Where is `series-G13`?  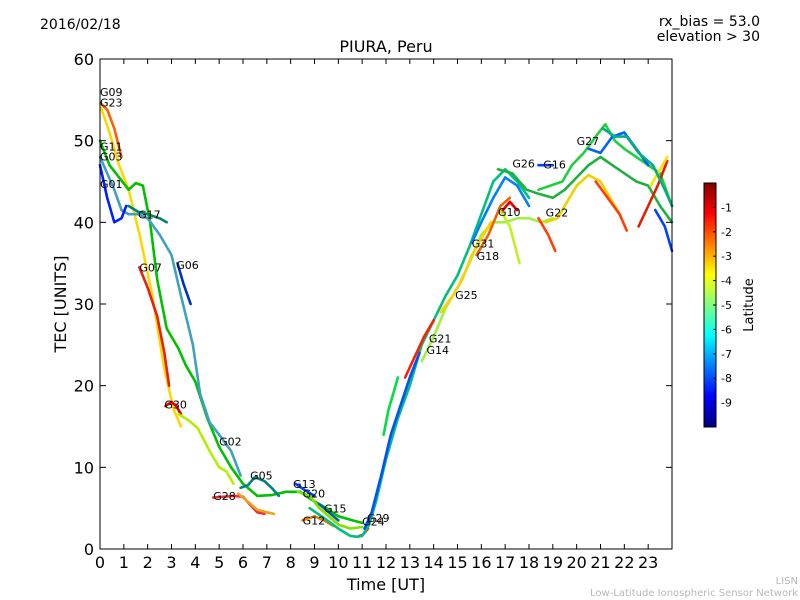 series-G13 is located at coordinates (305, 490).